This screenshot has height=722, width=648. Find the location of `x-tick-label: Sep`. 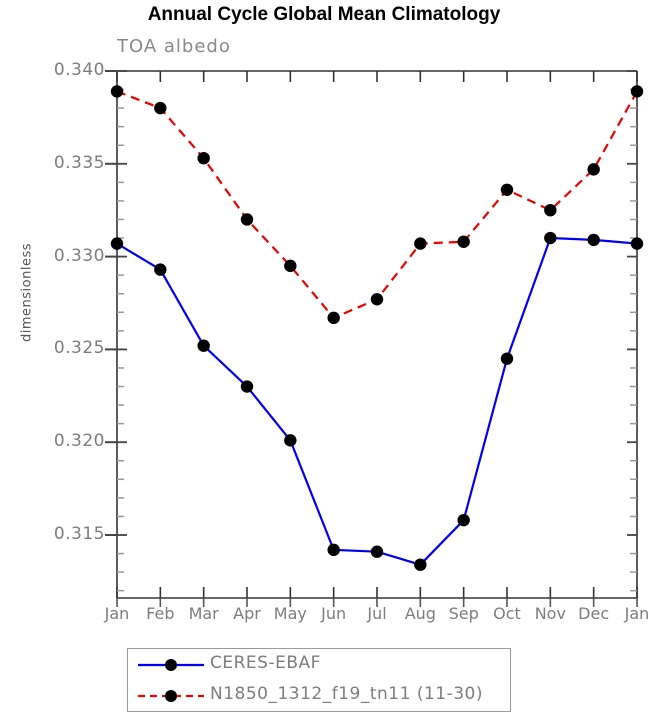

x-tick-label: Sep is located at coordinates (463, 613).